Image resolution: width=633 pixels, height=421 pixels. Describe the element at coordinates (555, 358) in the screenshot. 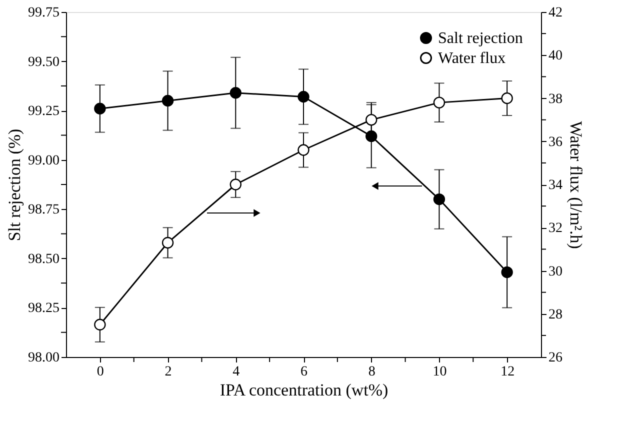

I see `y2-tick-label: 26` at that location.